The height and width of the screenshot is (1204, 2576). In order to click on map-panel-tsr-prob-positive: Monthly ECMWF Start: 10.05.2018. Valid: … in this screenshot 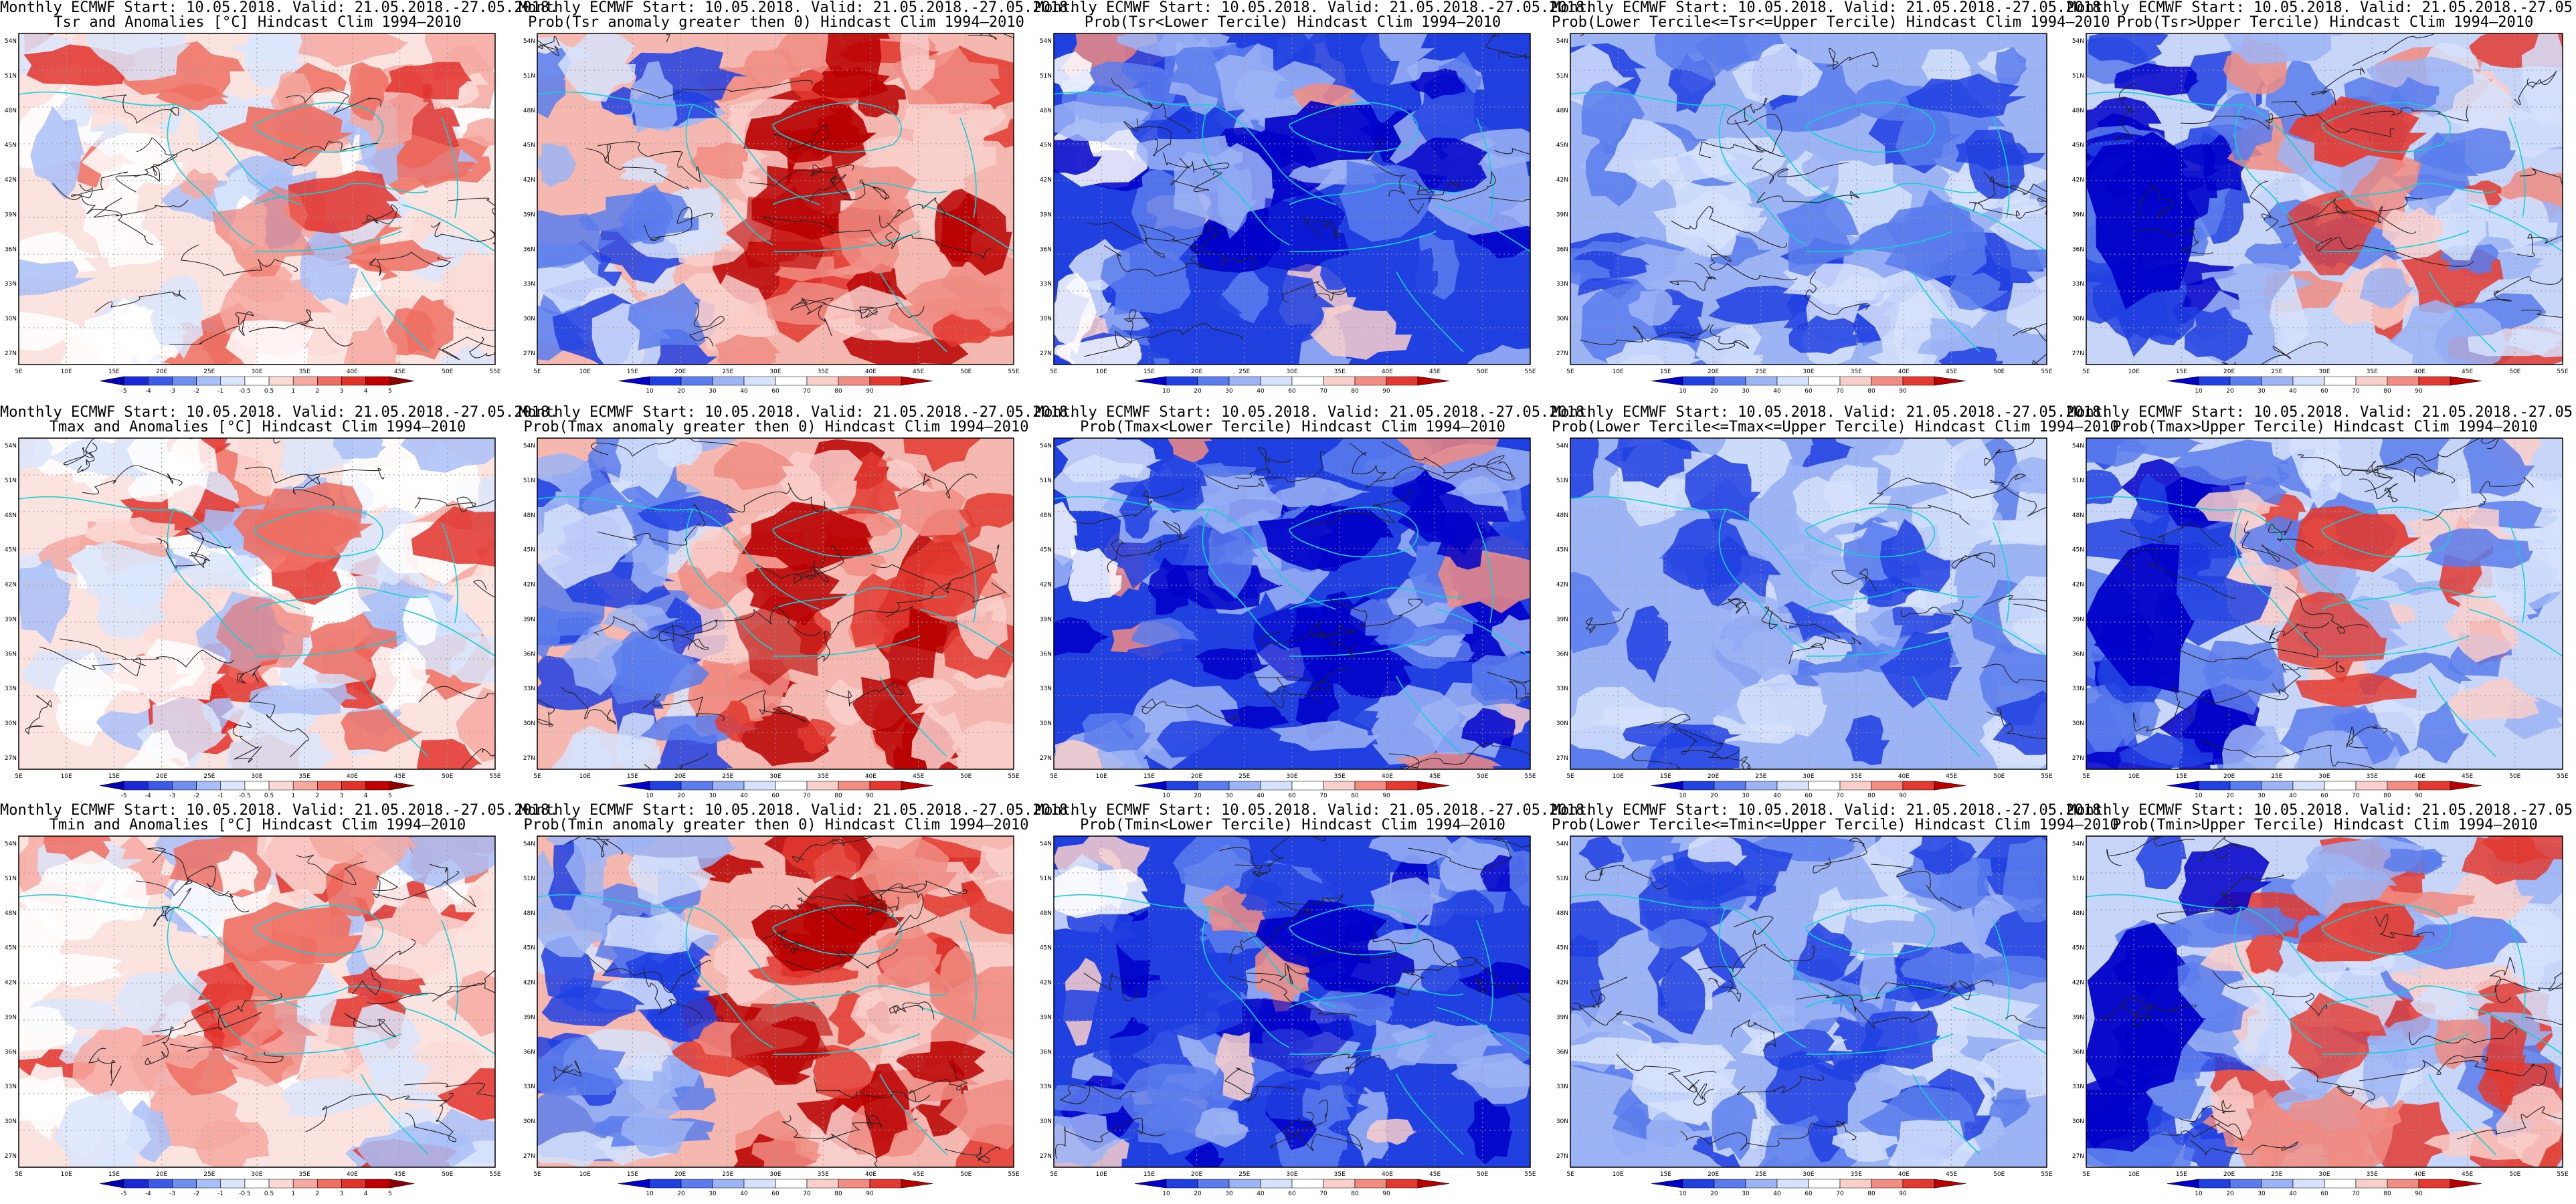, I will do `click(798, 200)`.